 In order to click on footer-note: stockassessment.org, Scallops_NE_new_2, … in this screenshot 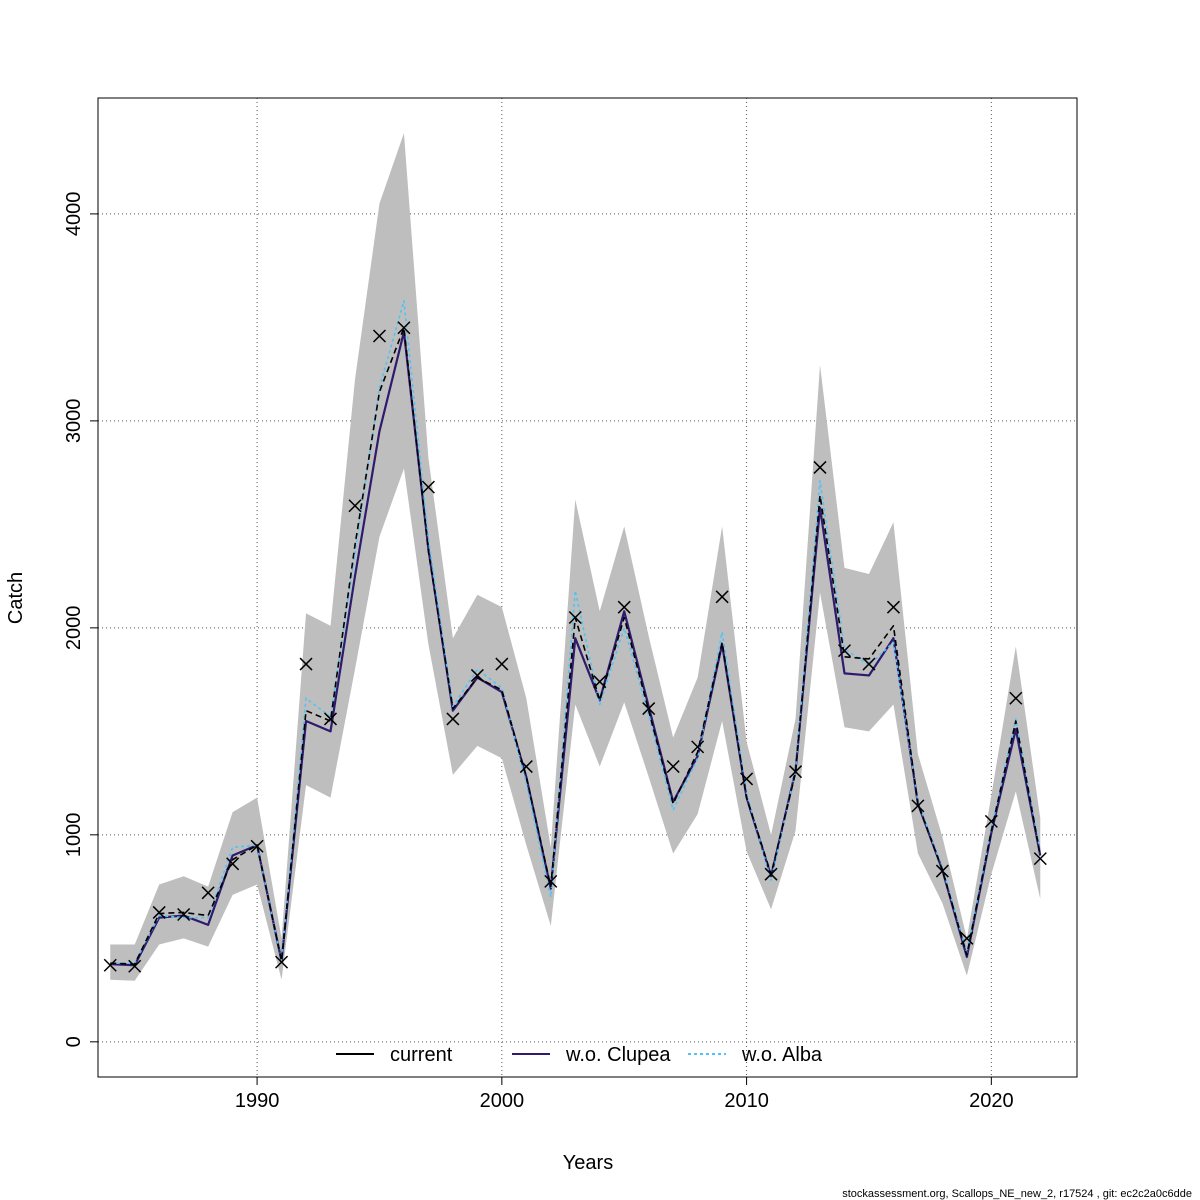, I will do `click(1017, 1194)`.